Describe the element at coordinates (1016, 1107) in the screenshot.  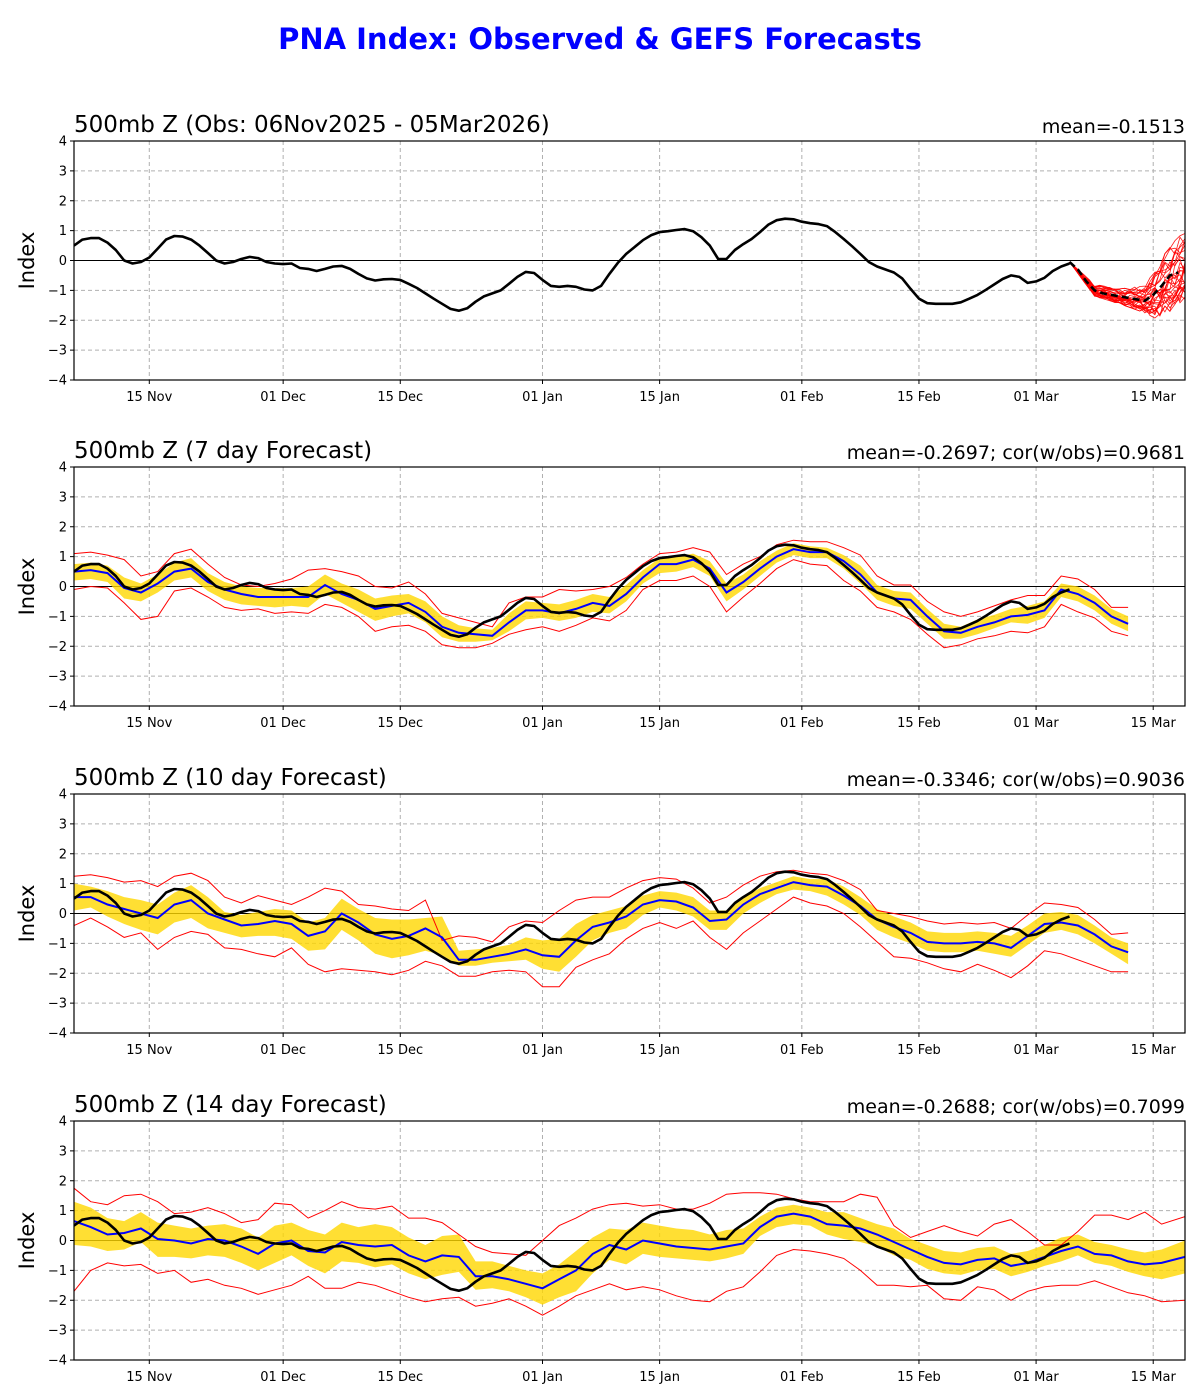
I see `panel-stats: mean=-0.2688; cor(w/obs)=0.7099` at that location.